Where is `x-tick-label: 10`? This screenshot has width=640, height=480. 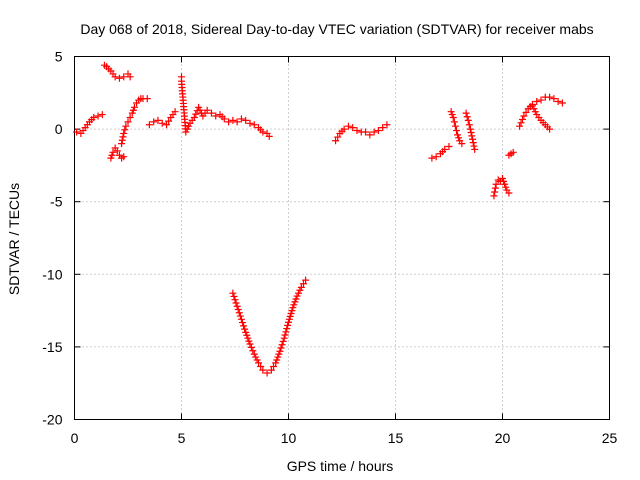
x-tick-label: 10 is located at coordinates (289, 438).